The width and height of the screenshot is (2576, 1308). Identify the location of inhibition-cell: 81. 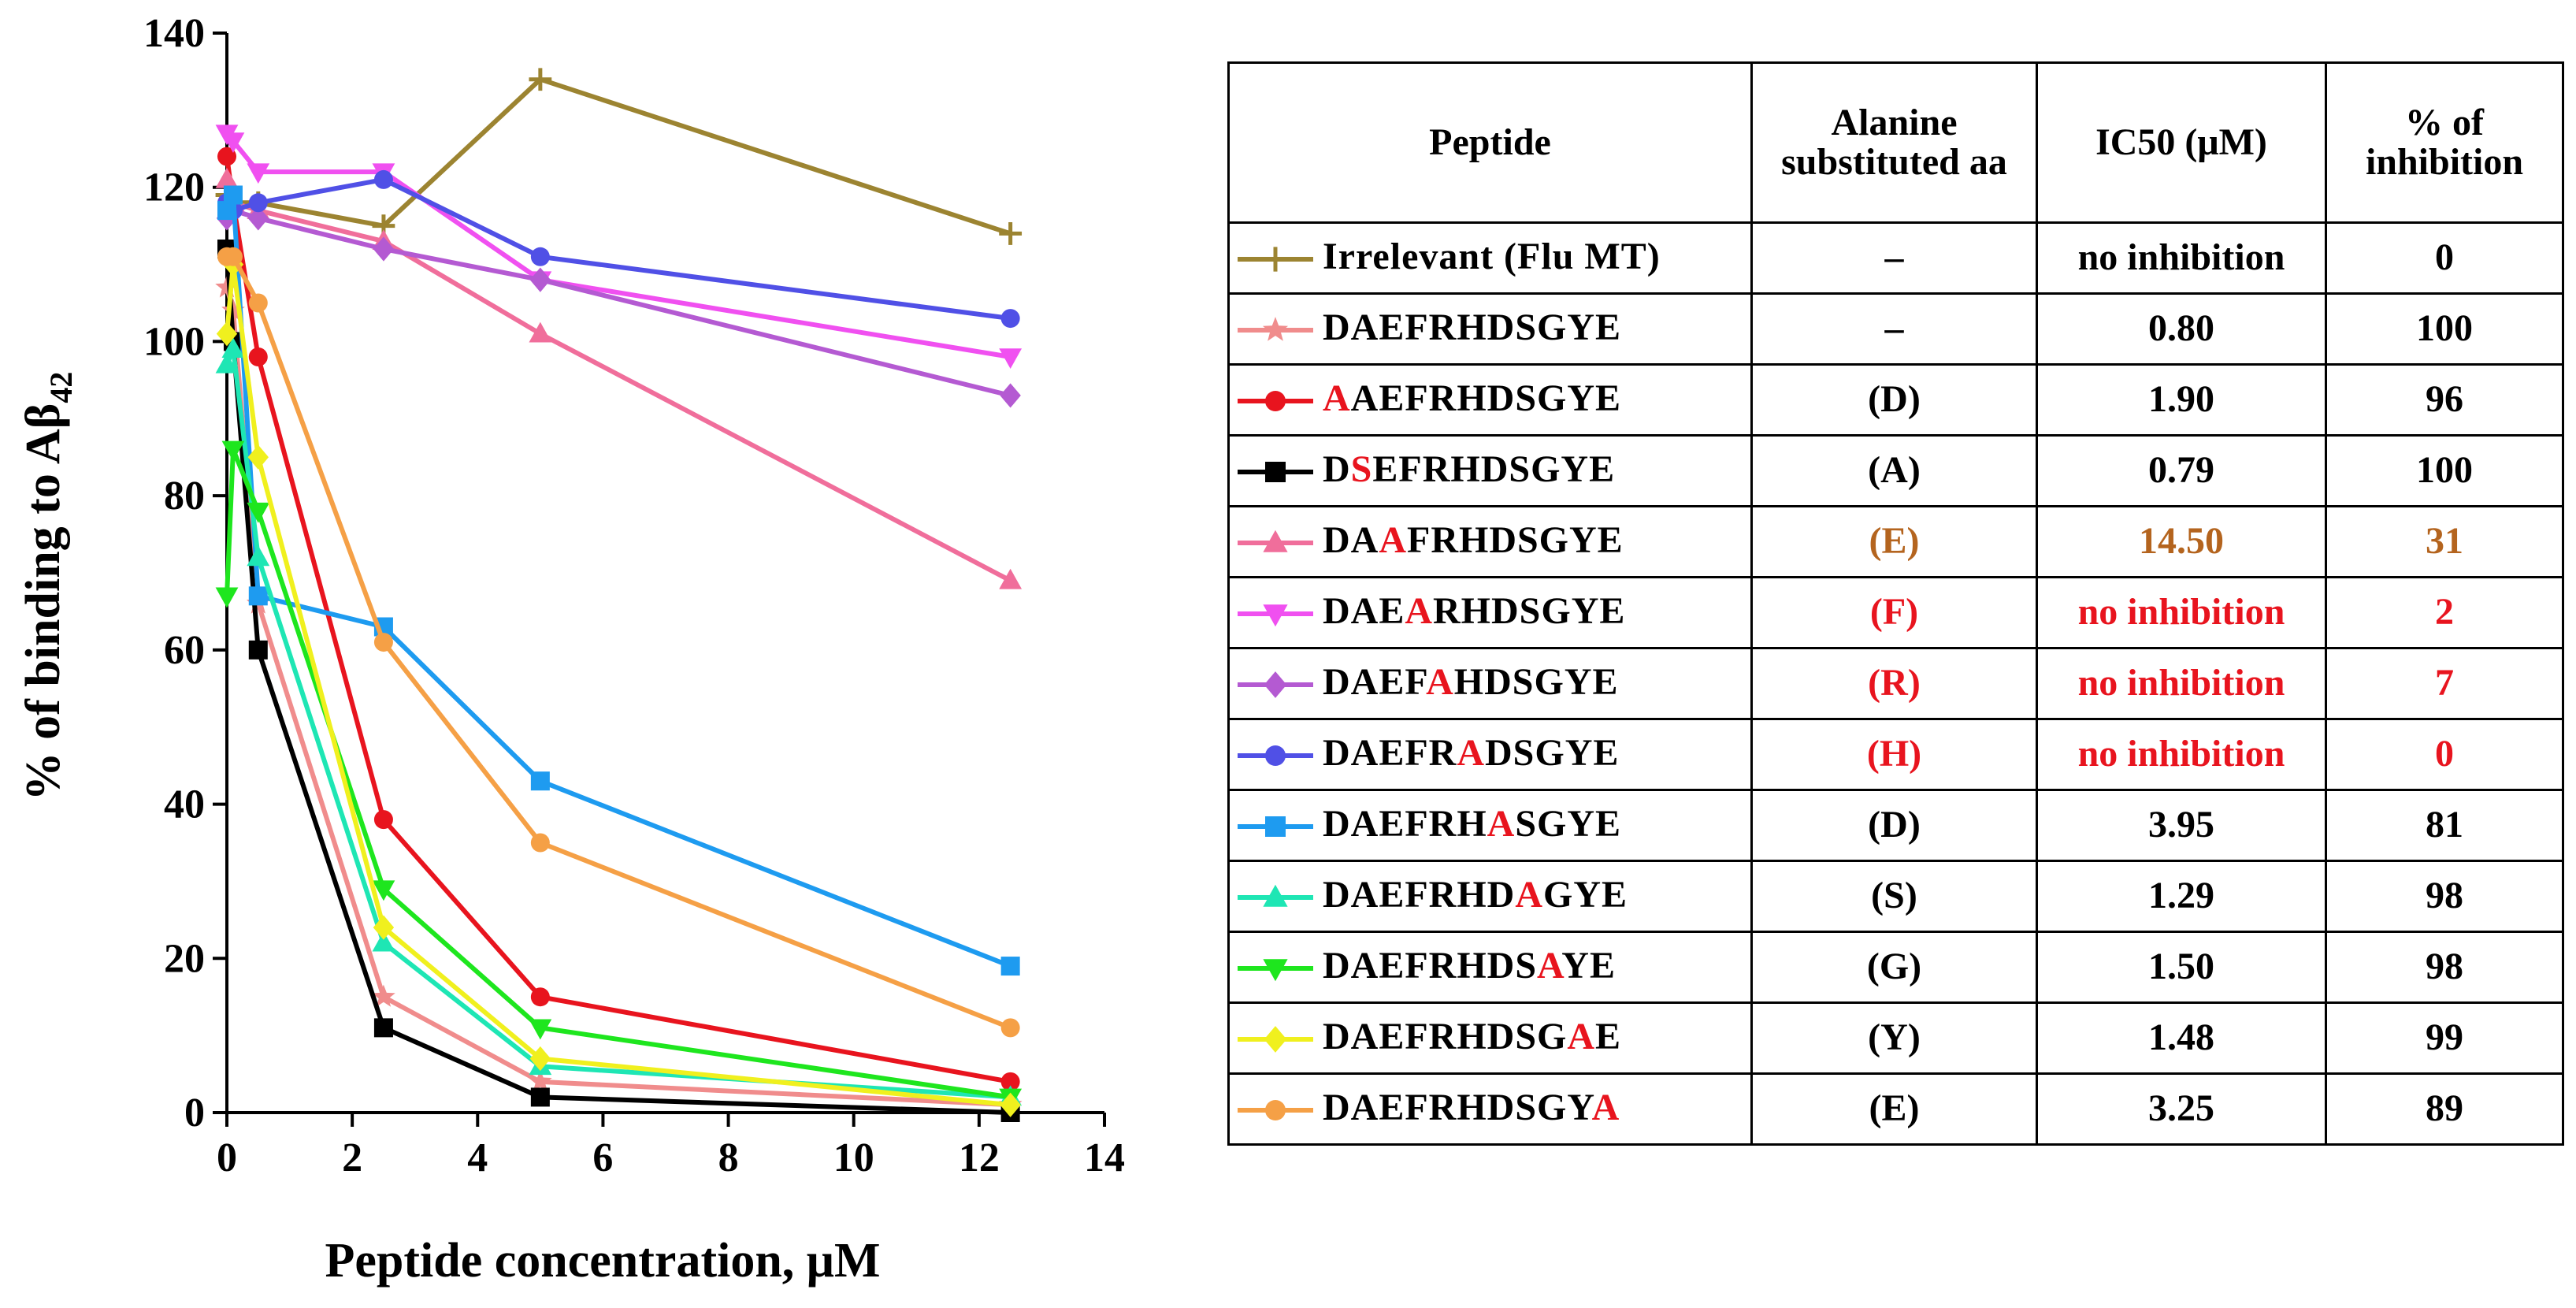
(2444, 825).